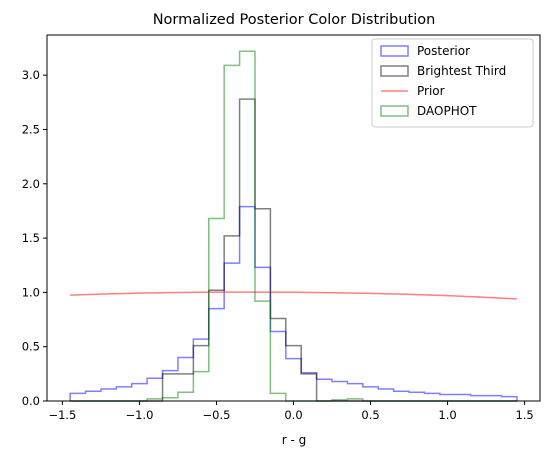 The image size is (551, 455). I want to click on legend-label-3: DAOPHOT, so click(447, 111).